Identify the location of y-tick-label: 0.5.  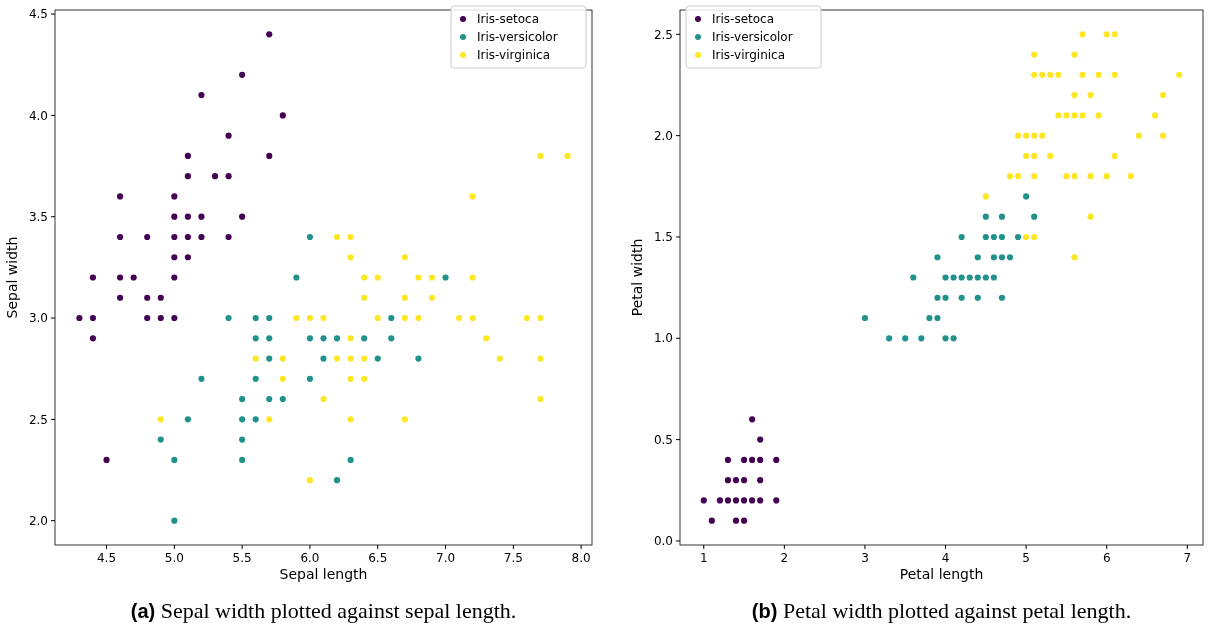
(663, 439).